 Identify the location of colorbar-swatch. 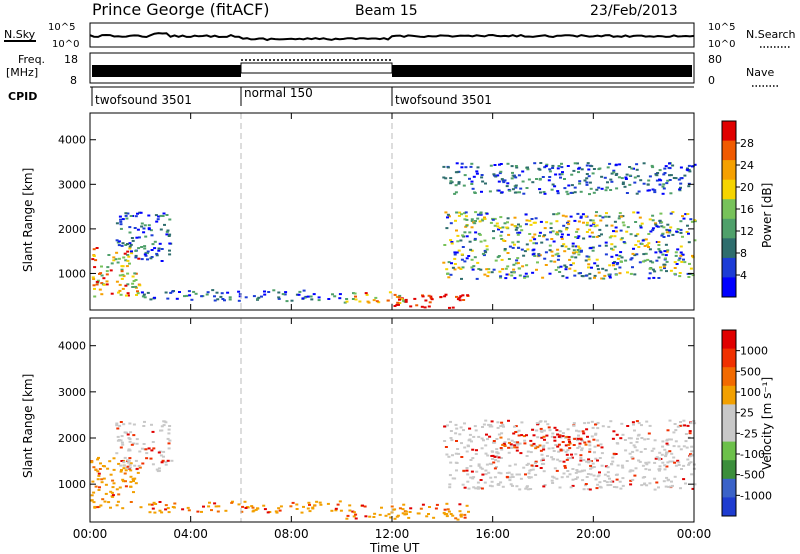
(729, 507).